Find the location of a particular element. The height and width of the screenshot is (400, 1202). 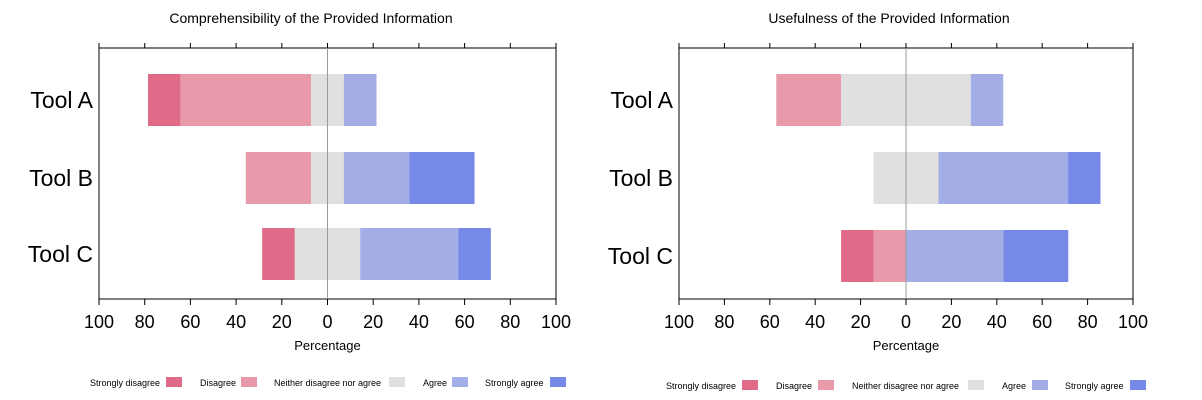

chart-title: Usefulness of the Provided Information is located at coordinates (888, 18).